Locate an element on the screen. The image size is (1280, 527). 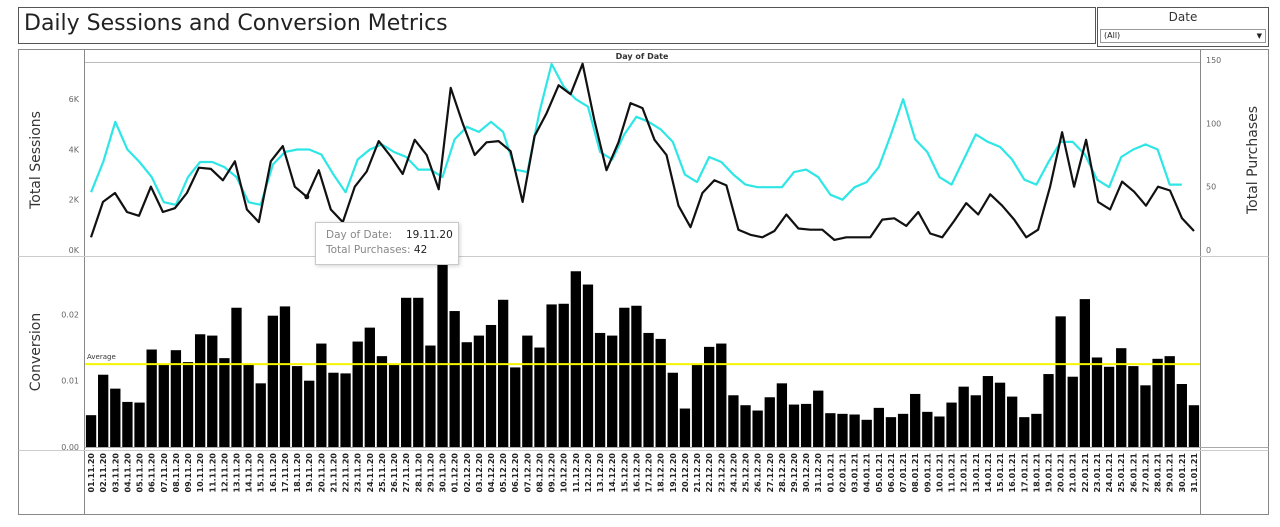
tooltip-purchases-value: 42 is located at coordinates (420, 250).